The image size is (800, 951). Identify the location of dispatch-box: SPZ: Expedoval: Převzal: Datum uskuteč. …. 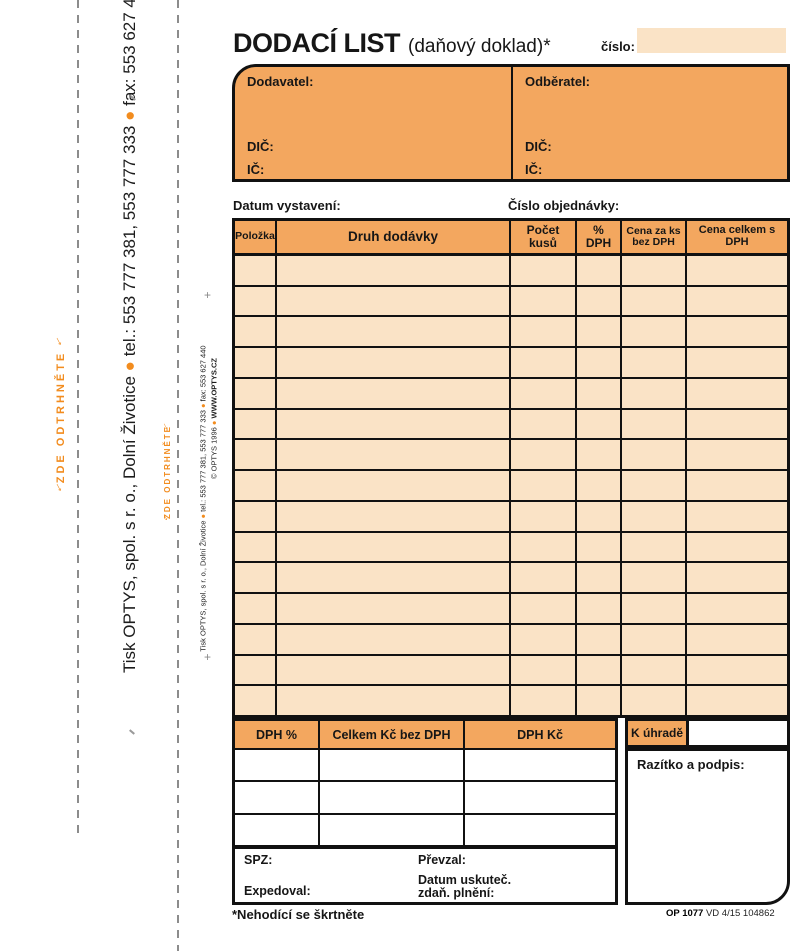
(425, 875).